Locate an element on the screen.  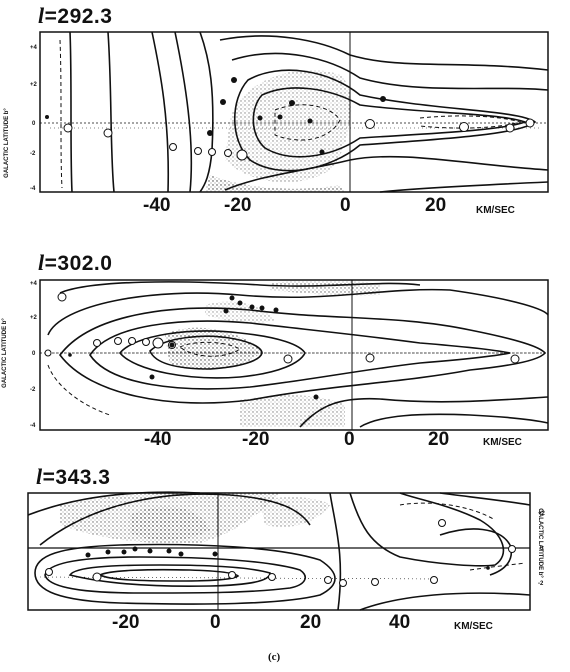
panel-3-cloud-markers is located at coordinates (287, 558).